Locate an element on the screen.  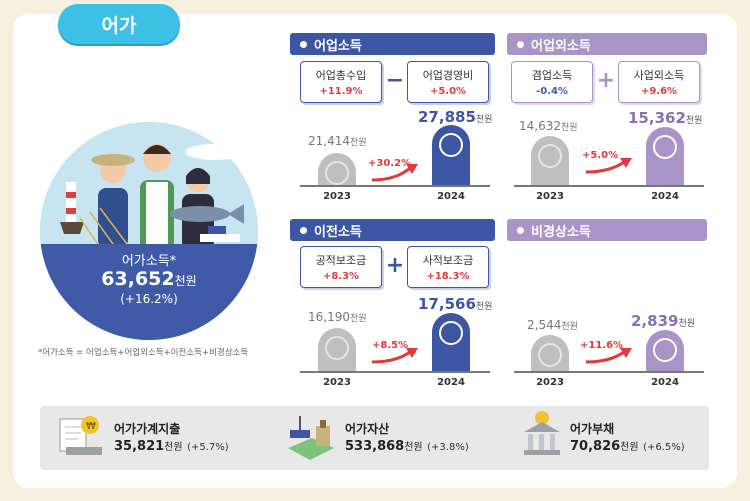
household-unit: 천원 is located at coordinates (185, 281).